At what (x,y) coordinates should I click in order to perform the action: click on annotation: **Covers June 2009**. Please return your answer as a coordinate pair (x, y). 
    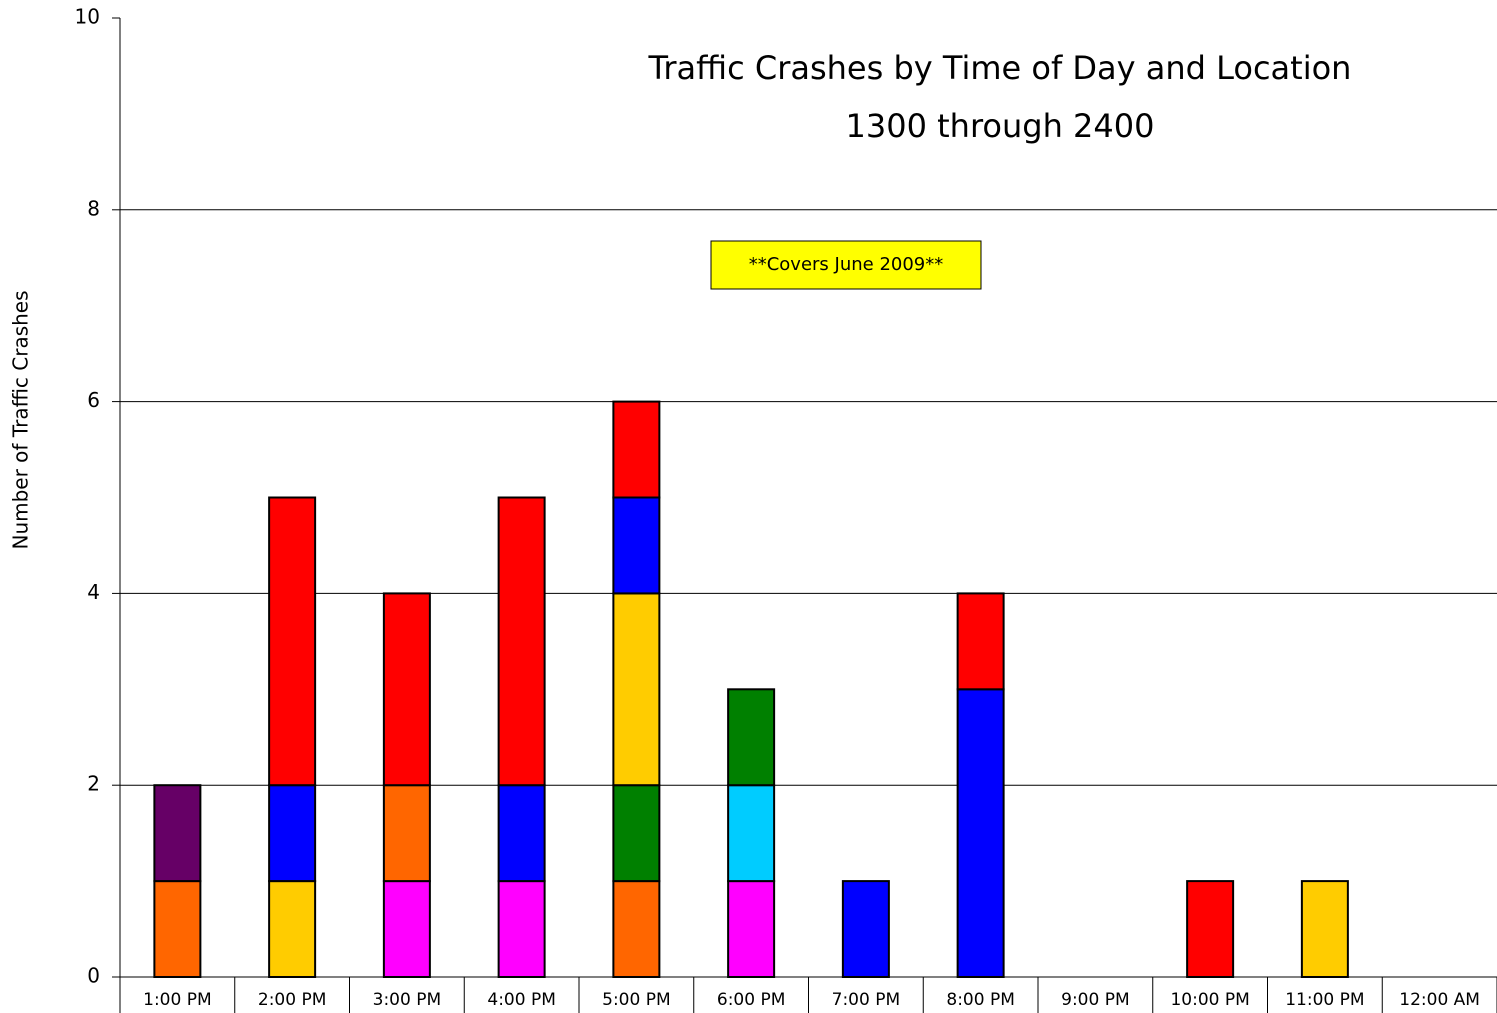
    Looking at the image, I should click on (846, 264).